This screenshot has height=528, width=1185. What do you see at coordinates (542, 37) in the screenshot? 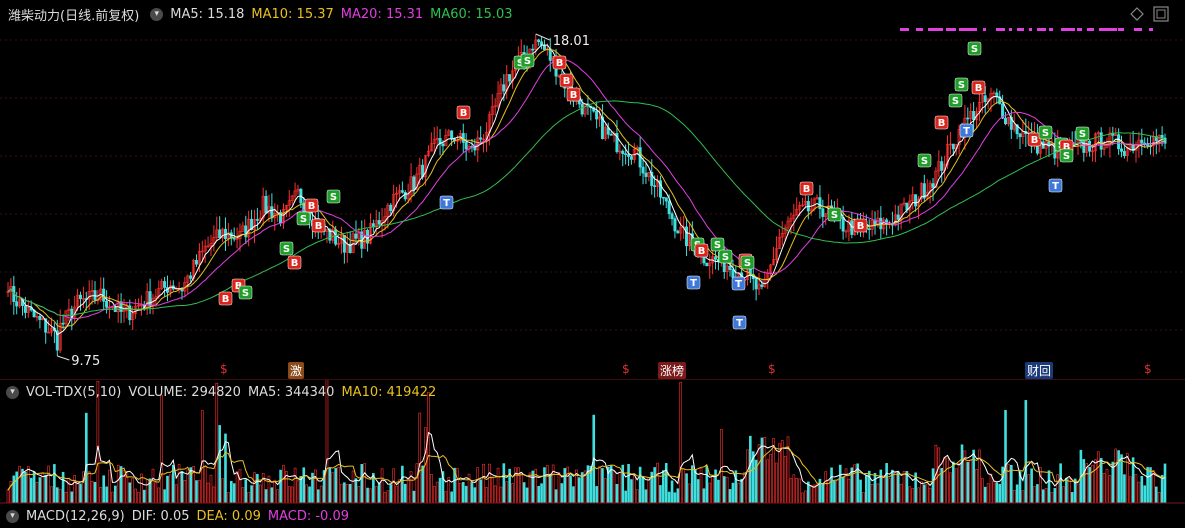
I see `high-pointer` at bounding box center [542, 37].